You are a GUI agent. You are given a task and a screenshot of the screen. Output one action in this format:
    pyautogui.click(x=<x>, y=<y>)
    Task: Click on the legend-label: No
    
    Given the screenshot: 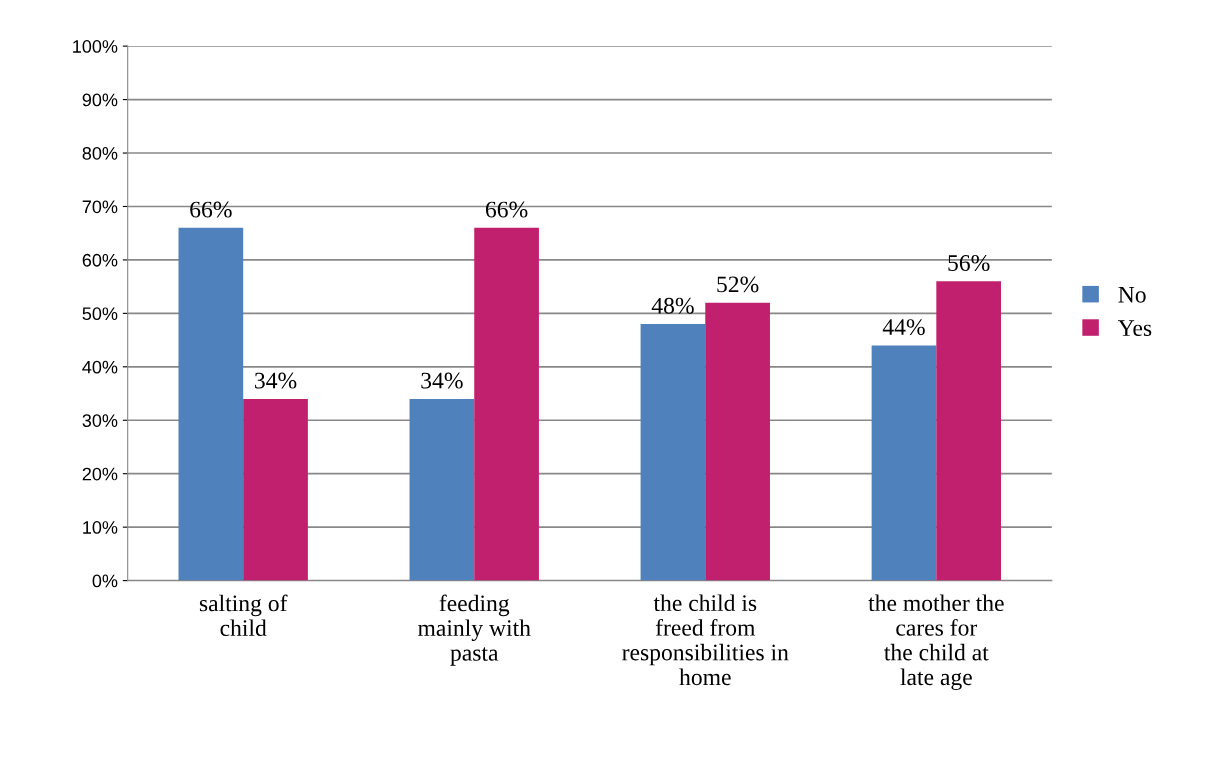 What is the action you would take?
    pyautogui.click(x=1132, y=294)
    